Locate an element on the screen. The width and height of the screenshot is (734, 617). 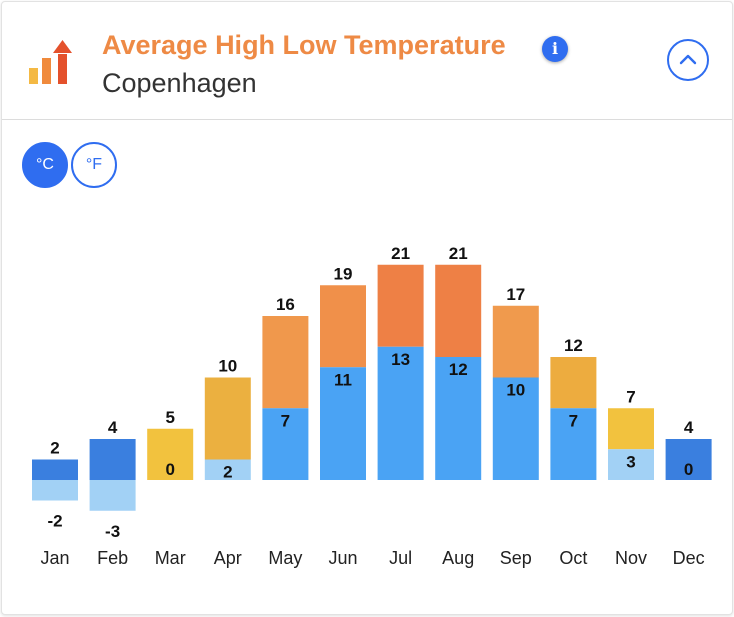
high-value-label: 10 is located at coordinates (227, 366).